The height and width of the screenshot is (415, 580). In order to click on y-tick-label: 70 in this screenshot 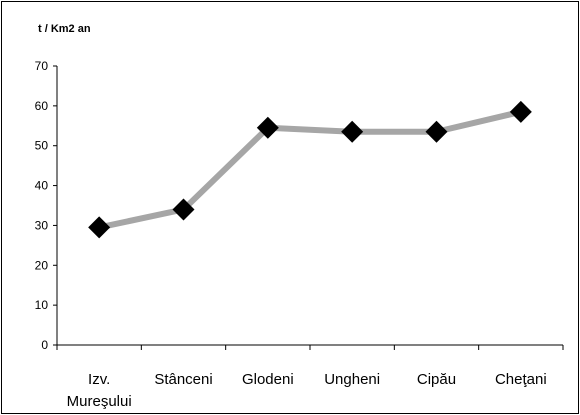, I will do `click(42, 66)`.